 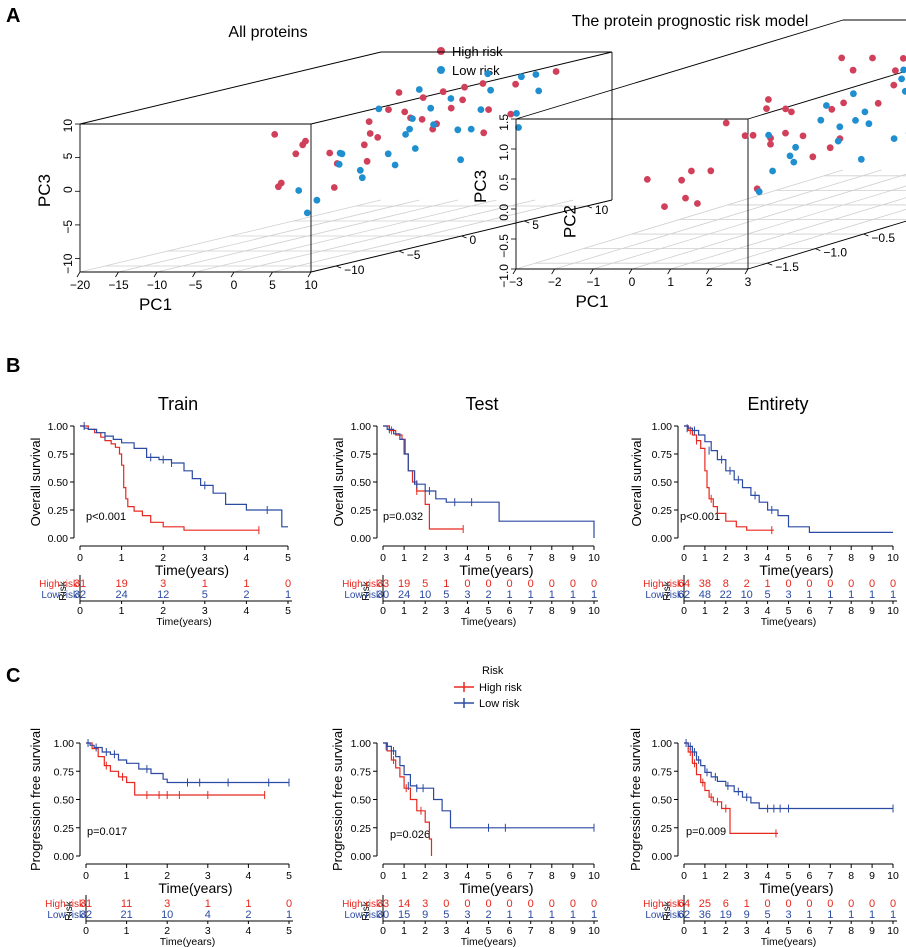 What do you see at coordinates (709, 282) in the screenshot?
I see `pca-x-tick-label: 2` at bounding box center [709, 282].